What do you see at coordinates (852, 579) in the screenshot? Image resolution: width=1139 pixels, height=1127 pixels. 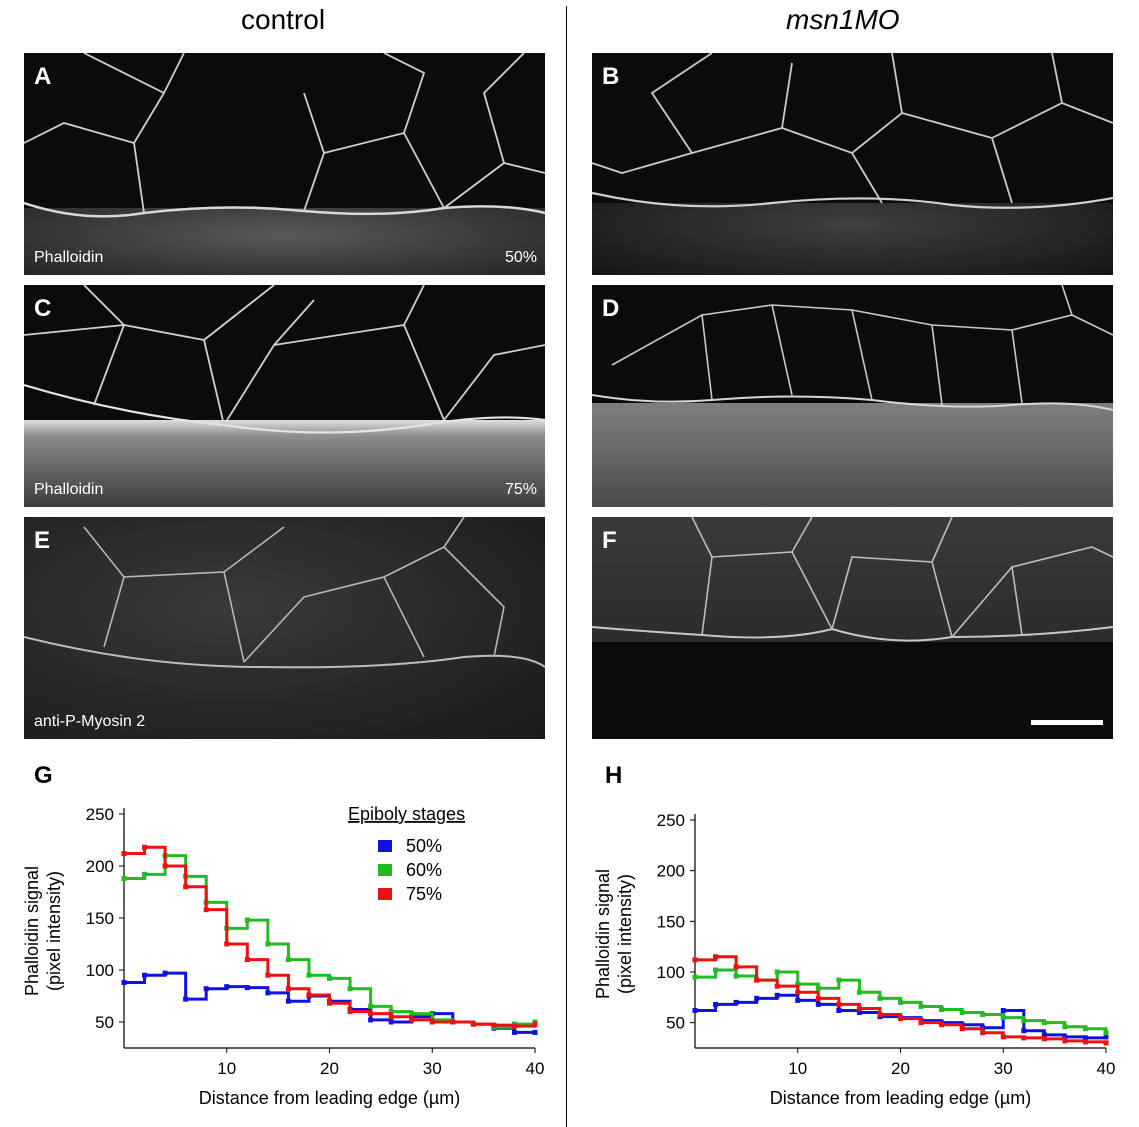 I see `cell-layer` at bounding box center [852, 579].